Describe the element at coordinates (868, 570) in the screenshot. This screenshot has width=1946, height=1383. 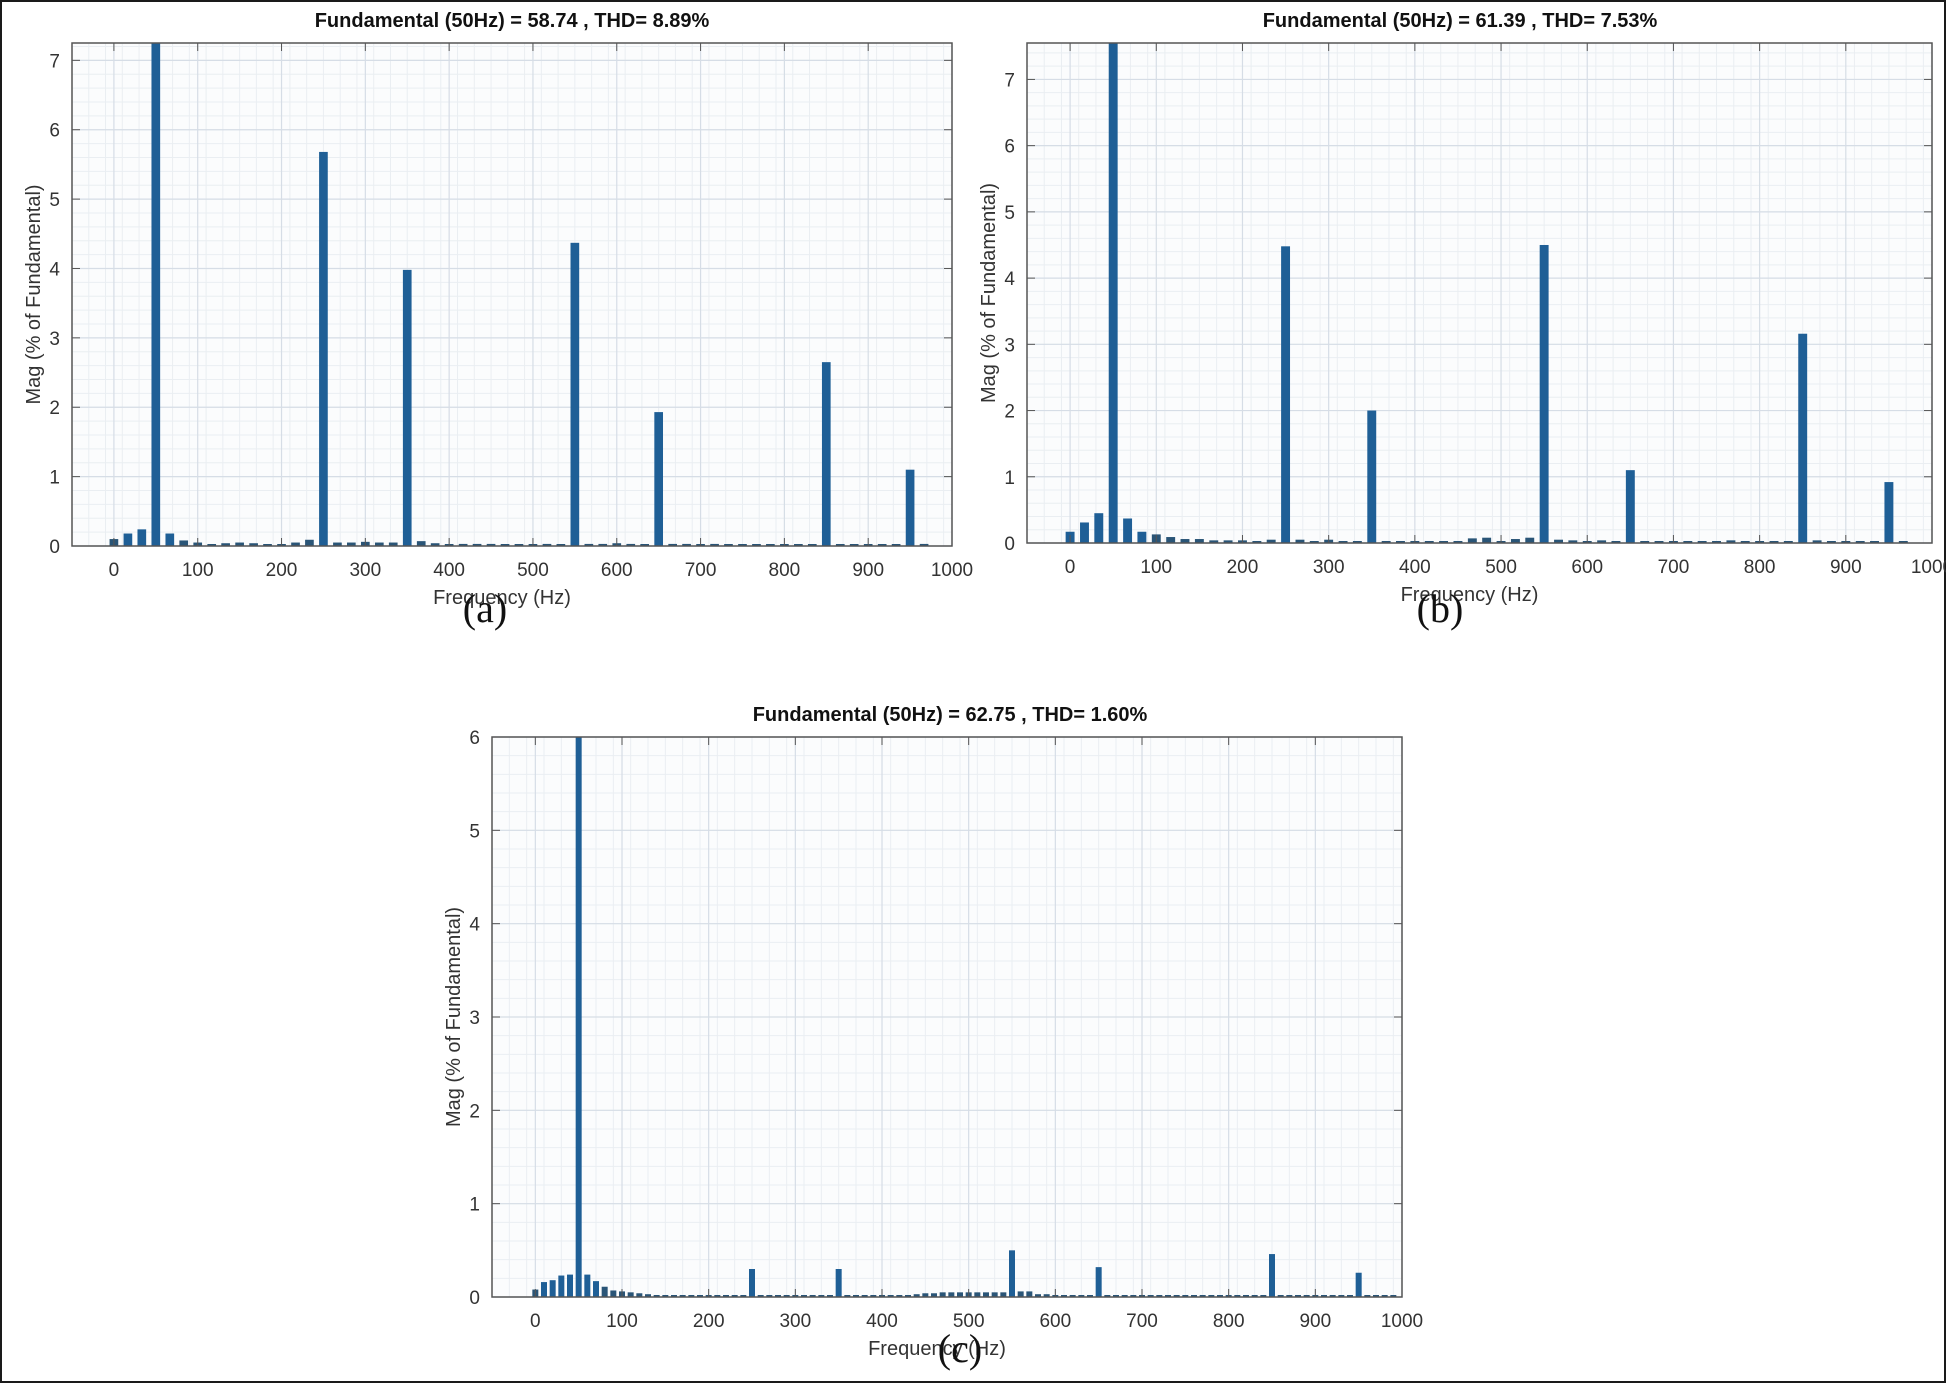
I see `x-tick-label: 900` at that location.